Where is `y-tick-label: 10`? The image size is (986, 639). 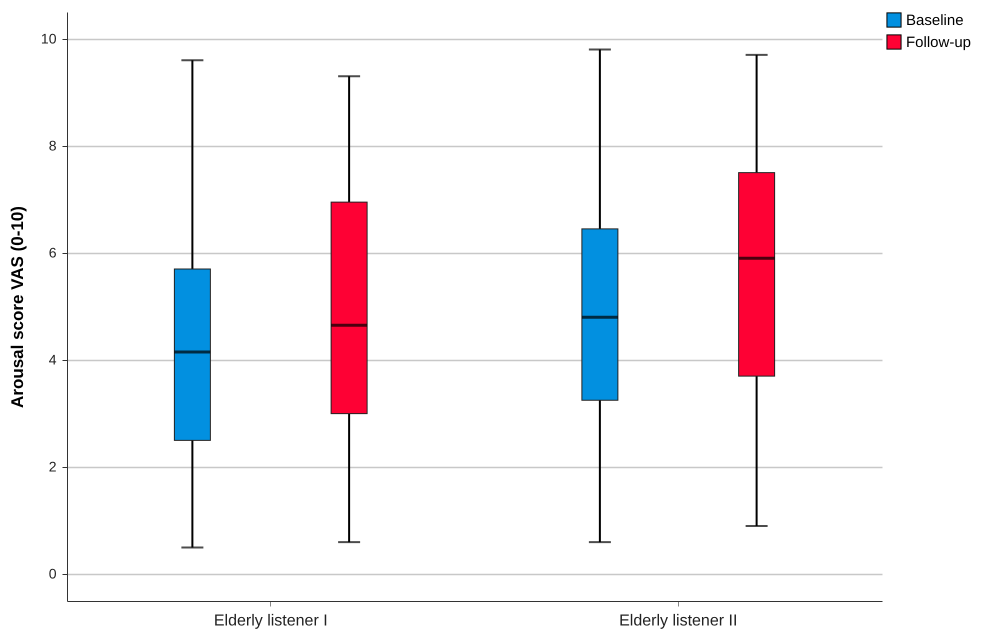
y-tick-label: 10 is located at coordinates (48, 38).